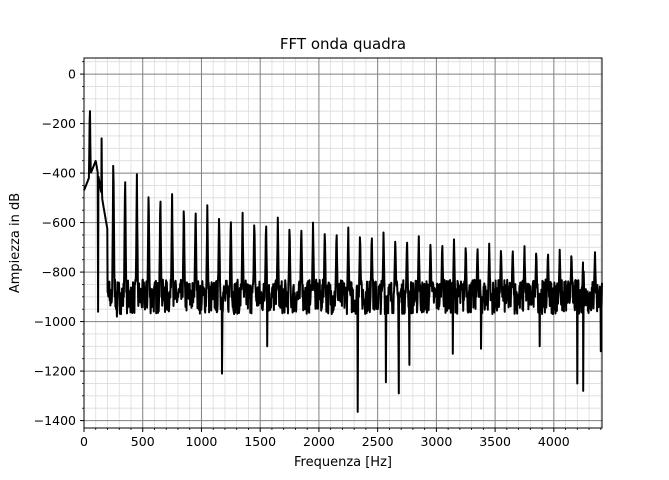 The width and height of the screenshot is (669, 480). I want to click on y-axis-label: Ampiezza in dB, so click(15, 243).